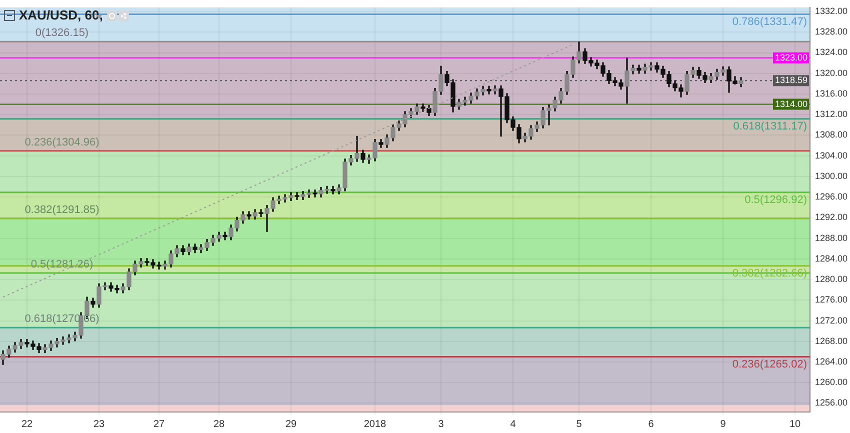  Describe the element at coordinates (831, 114) in the screenshot. I see `y-tick-label: 1312.00` at that location.